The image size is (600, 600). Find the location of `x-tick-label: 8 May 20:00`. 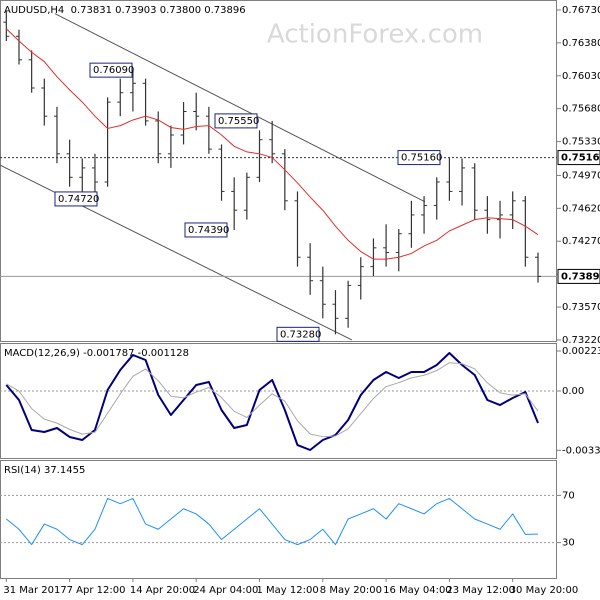

x-tick-label: 8 May 20:00 is located at coordinates (351, 590).